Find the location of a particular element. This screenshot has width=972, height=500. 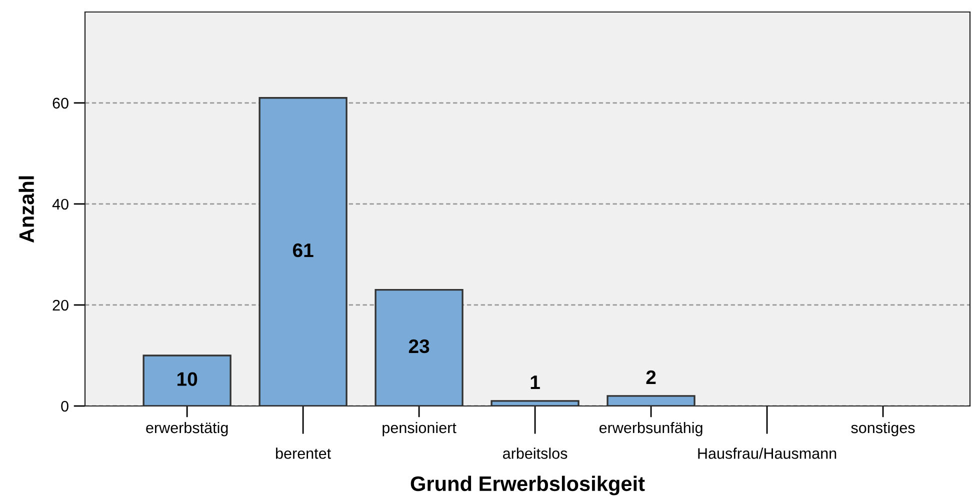

data-label: 61 is located at coordinates (303, 250).